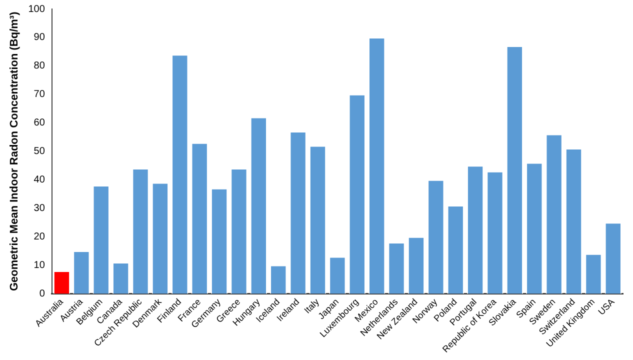  Describe the element at coordinates (40, 266) in the screenshot. I see `y-tick-label: 10` at that location.